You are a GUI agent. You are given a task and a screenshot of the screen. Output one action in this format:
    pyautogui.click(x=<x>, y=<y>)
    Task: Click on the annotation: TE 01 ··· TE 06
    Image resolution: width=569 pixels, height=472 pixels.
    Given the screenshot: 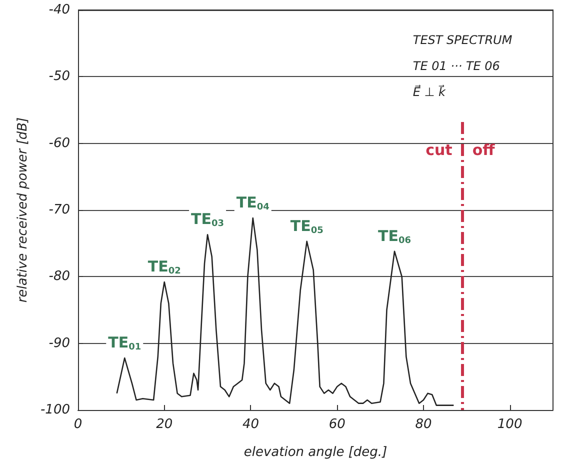 What is the action you would take?
    pyautogui.click(x=456, y=66)
    